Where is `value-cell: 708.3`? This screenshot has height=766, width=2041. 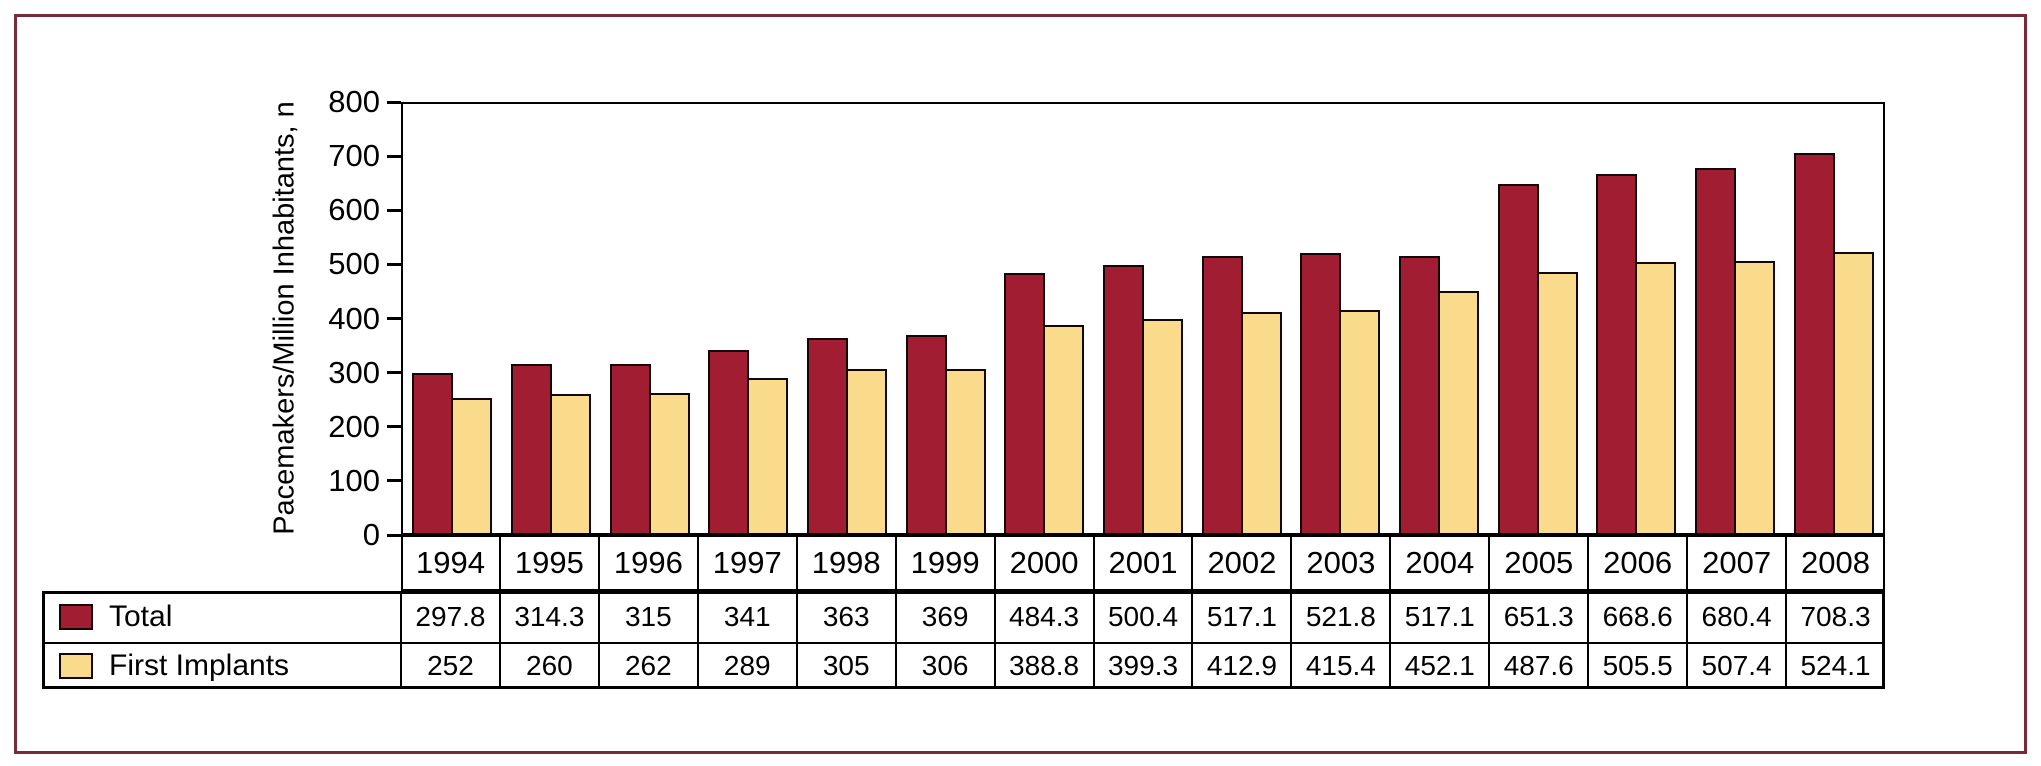 value-cell: 708.3 is located at coordinates (1835, 617).